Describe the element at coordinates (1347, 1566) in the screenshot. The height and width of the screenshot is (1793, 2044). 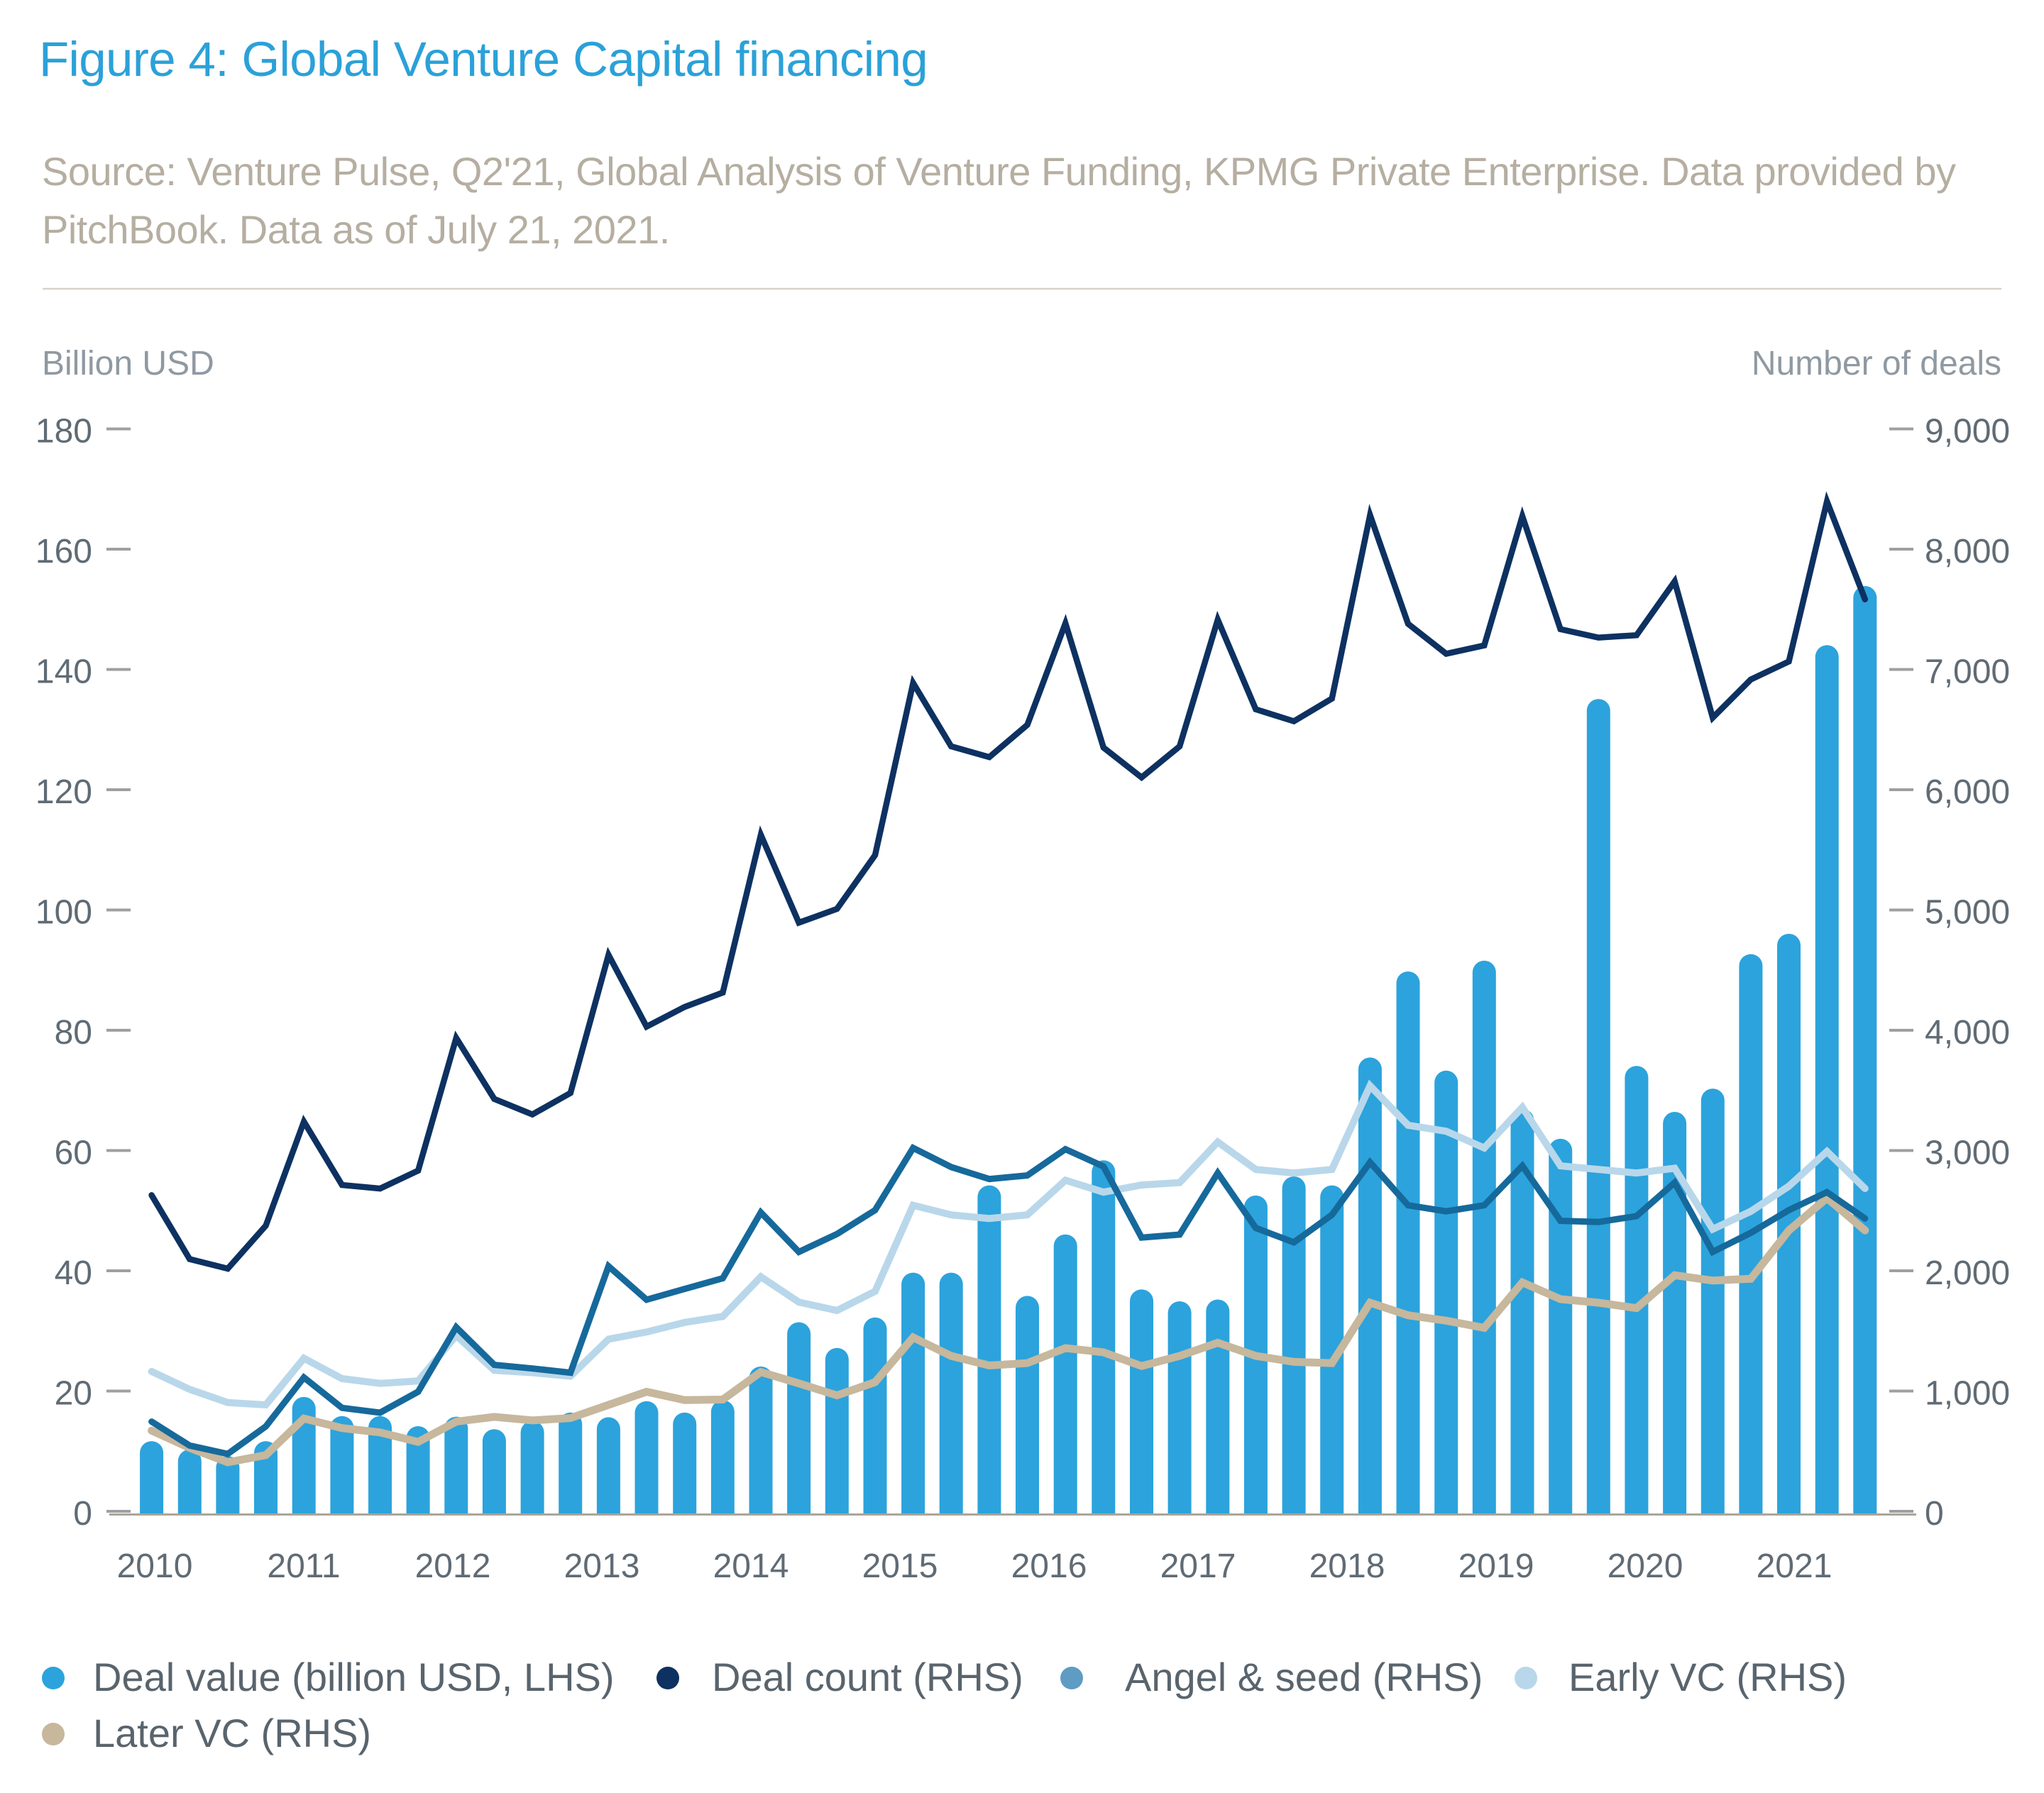
I see `svg-text: 2018` at that location.